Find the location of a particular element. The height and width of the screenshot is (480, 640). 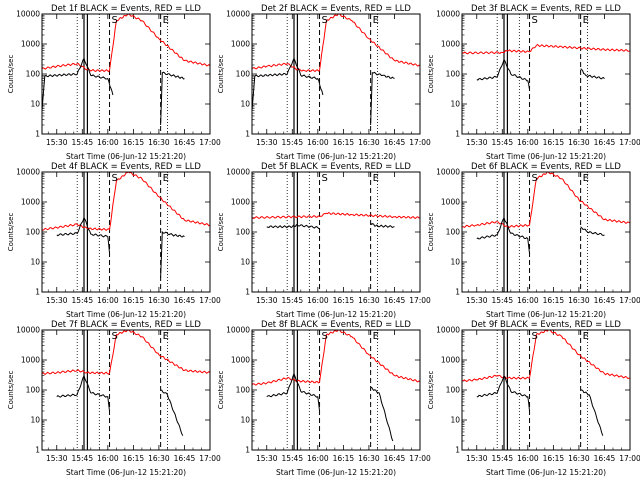

panel-title: Det 7f BLACK = Events, RED = LLD is located at coordinates (126, 325).